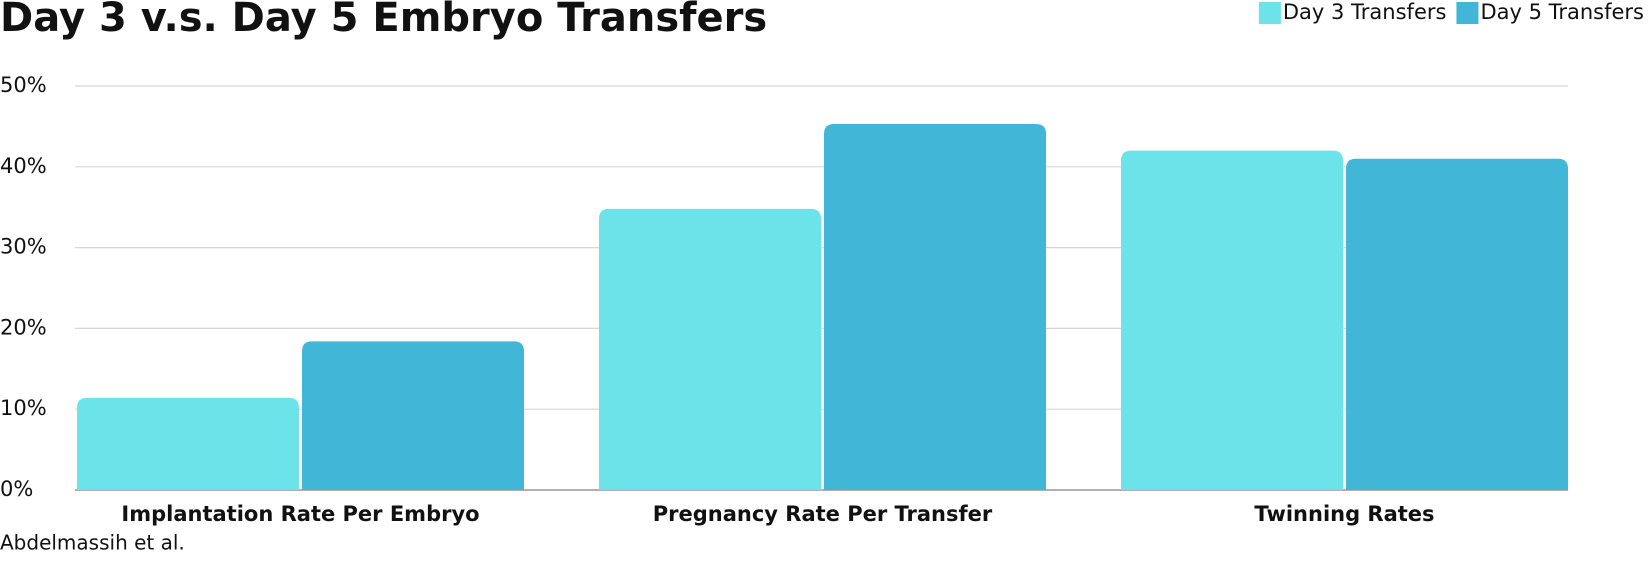 This screenshot has width=1652, height=588. Describe the element at coordinates (300, 514) in the screenshot. I see `x-tick-label: Implantation Rate Per Embryo` at that location.